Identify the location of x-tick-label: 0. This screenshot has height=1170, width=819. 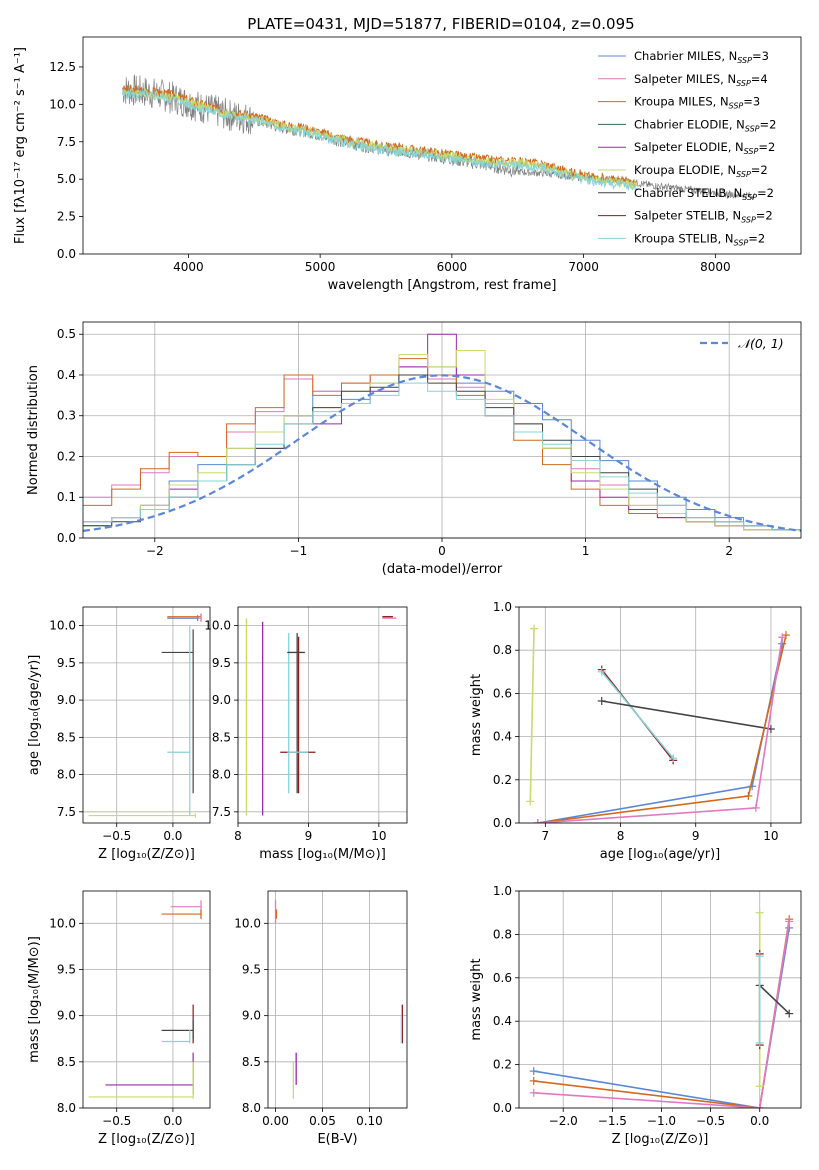
(442, 551).